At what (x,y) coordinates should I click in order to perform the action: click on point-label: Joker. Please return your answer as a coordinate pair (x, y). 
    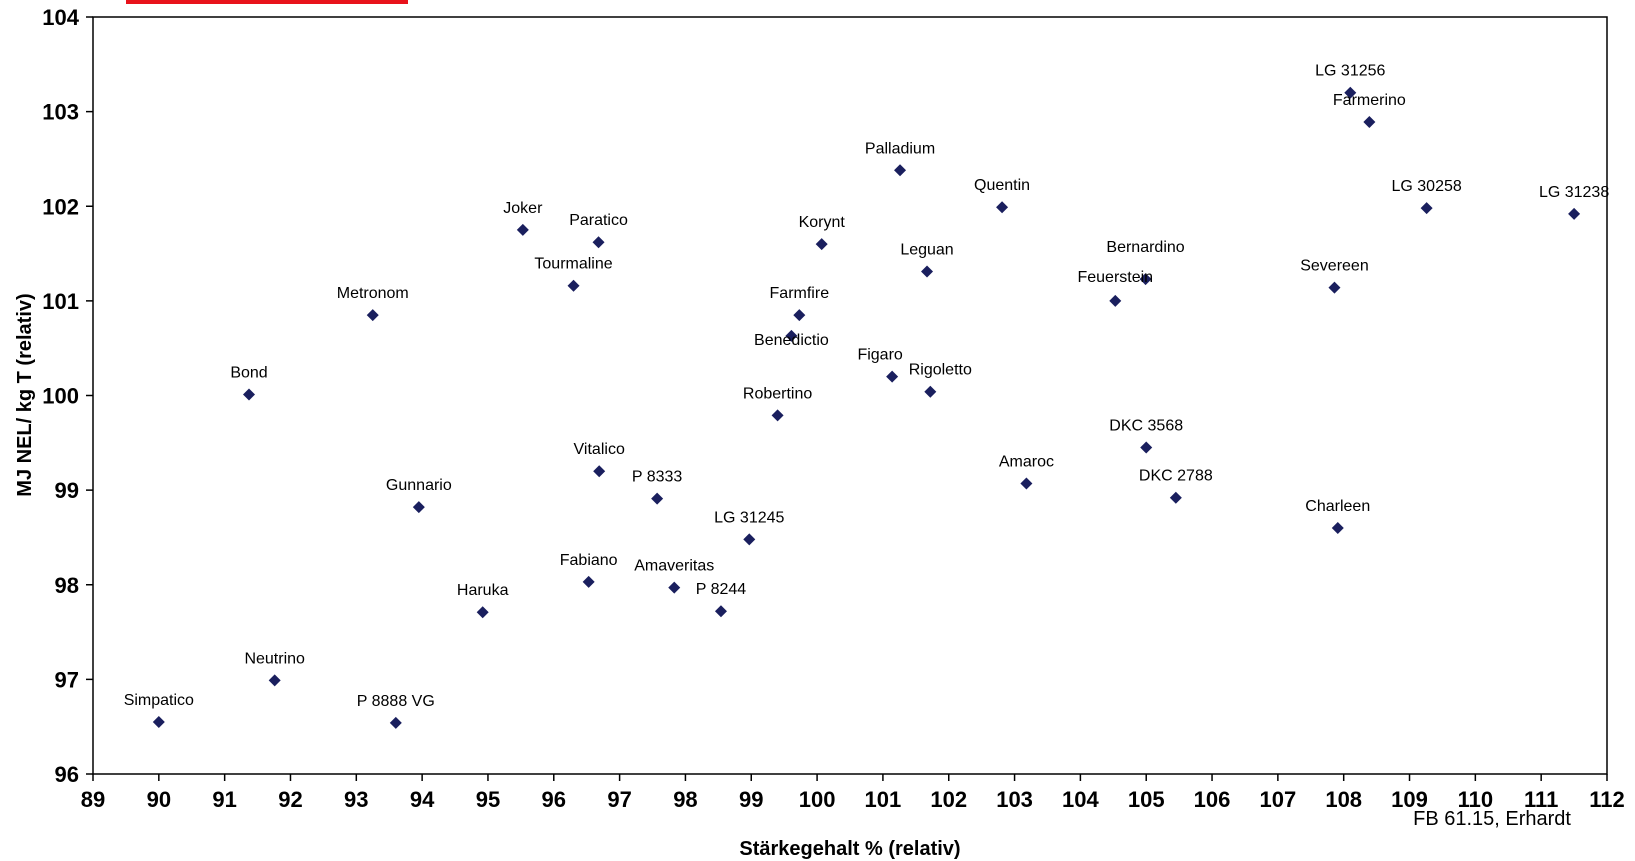
    Looking at the image, I should click on (523, 208).